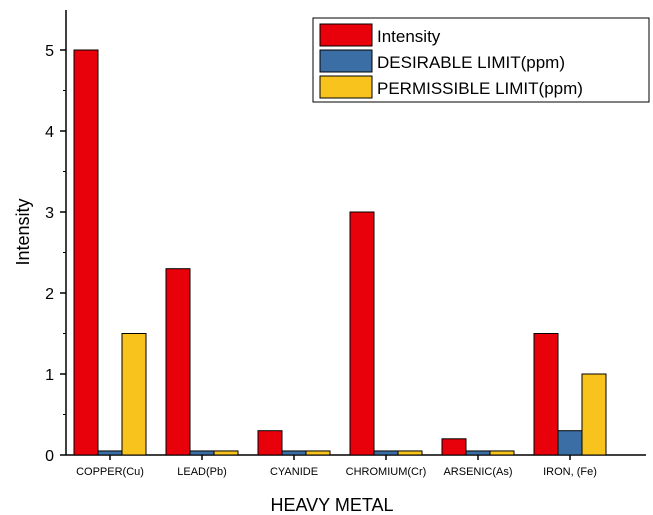 This screenshot has width=653, height=515. Describe the element at coordinates (331, 505) in the screenshot. I see `x-axis-title: HEAVY METAL` at that location.